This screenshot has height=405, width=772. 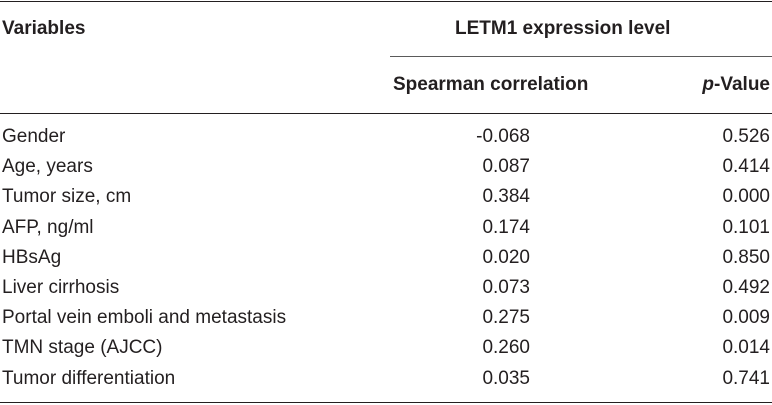 What do you see at coordinates (67, 197) in the screenshot?
I see `cell-variable: Tumor size, cm` at bounding box center [67, 197].